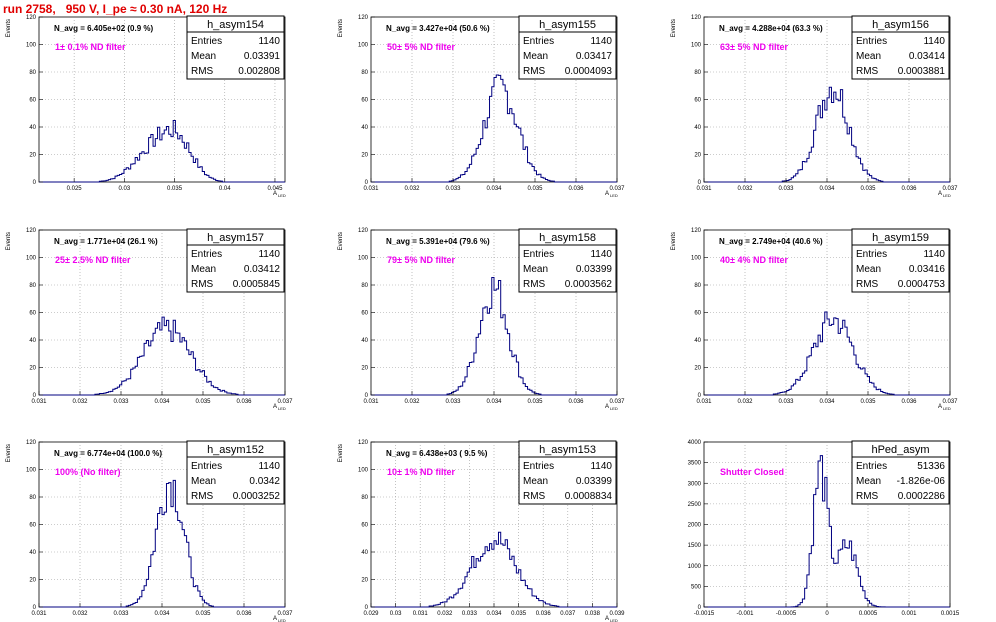  What do you see at coordinates (786, 614) in the screenshot?
I see `x-tick-label: -0.0005` at bounding box center [786, 614].